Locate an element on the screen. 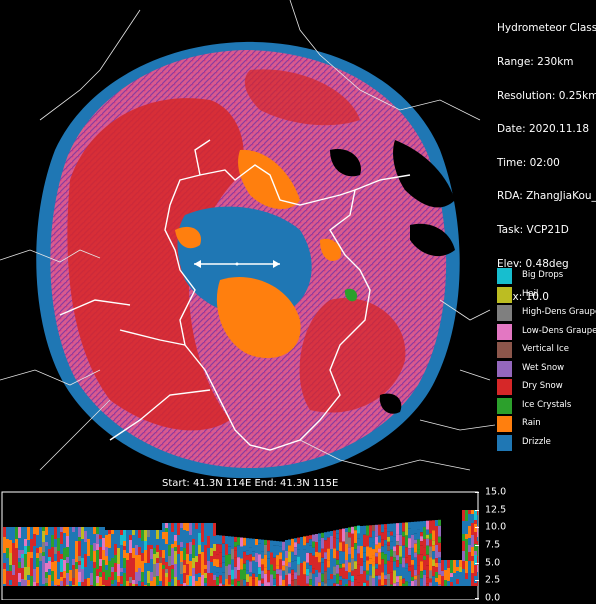 This screenshot has width=596, height=604. legend-label: Hail is located at coordinates (530, 294).